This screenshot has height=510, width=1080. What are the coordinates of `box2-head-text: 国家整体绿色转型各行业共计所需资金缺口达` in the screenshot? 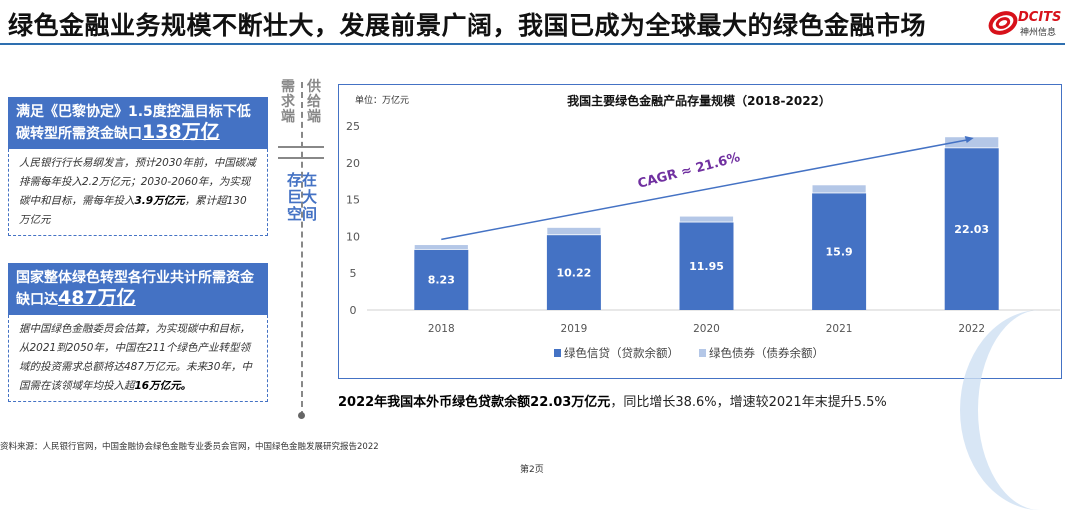 It's located at (135, 289).